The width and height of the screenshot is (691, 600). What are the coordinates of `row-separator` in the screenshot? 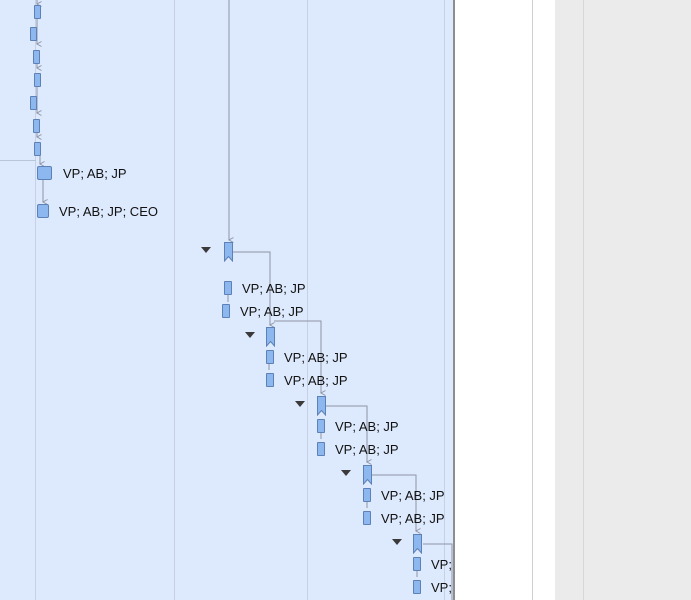 It's located at (18, 160).